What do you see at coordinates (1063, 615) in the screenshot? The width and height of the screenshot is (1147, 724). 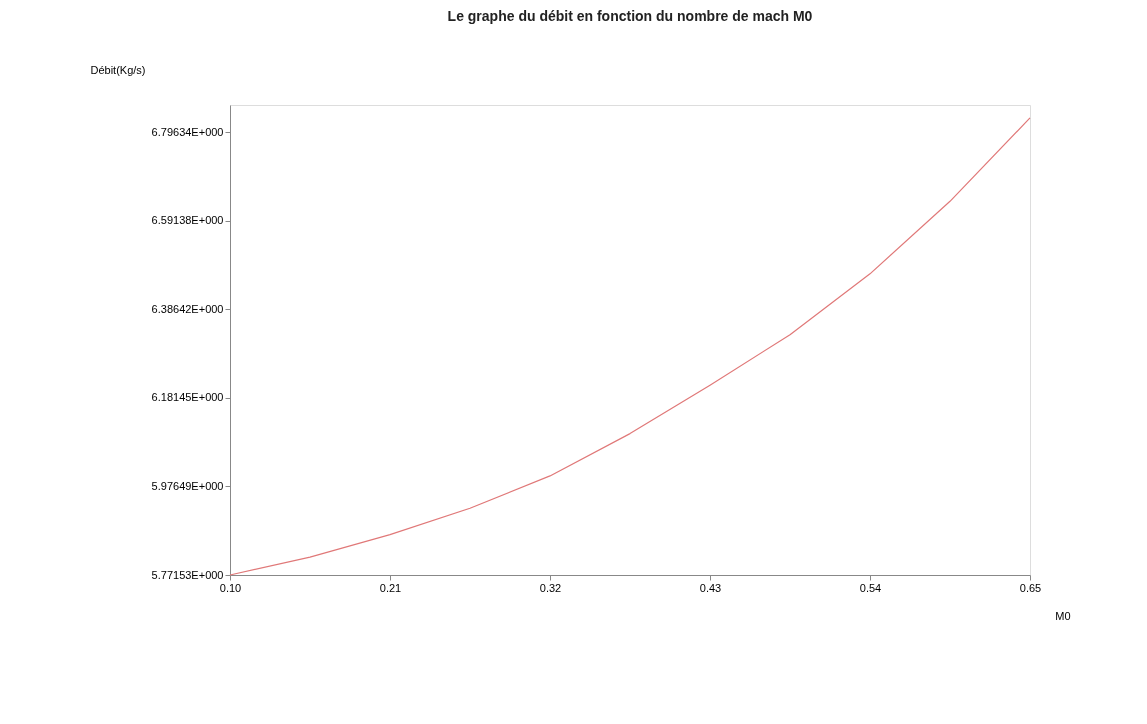 I see `x-axis-title: M0` at bounding box center [1063, 615].